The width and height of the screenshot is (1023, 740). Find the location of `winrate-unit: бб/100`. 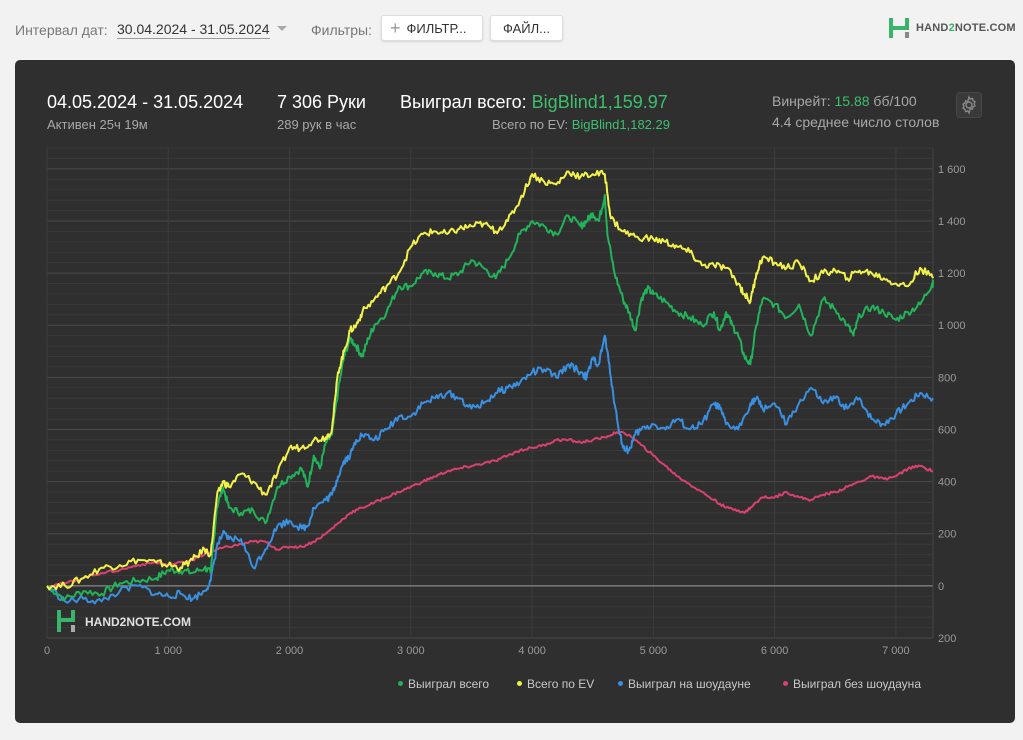

winrate-unit: бб/100 is located at coordinates (895, 101).